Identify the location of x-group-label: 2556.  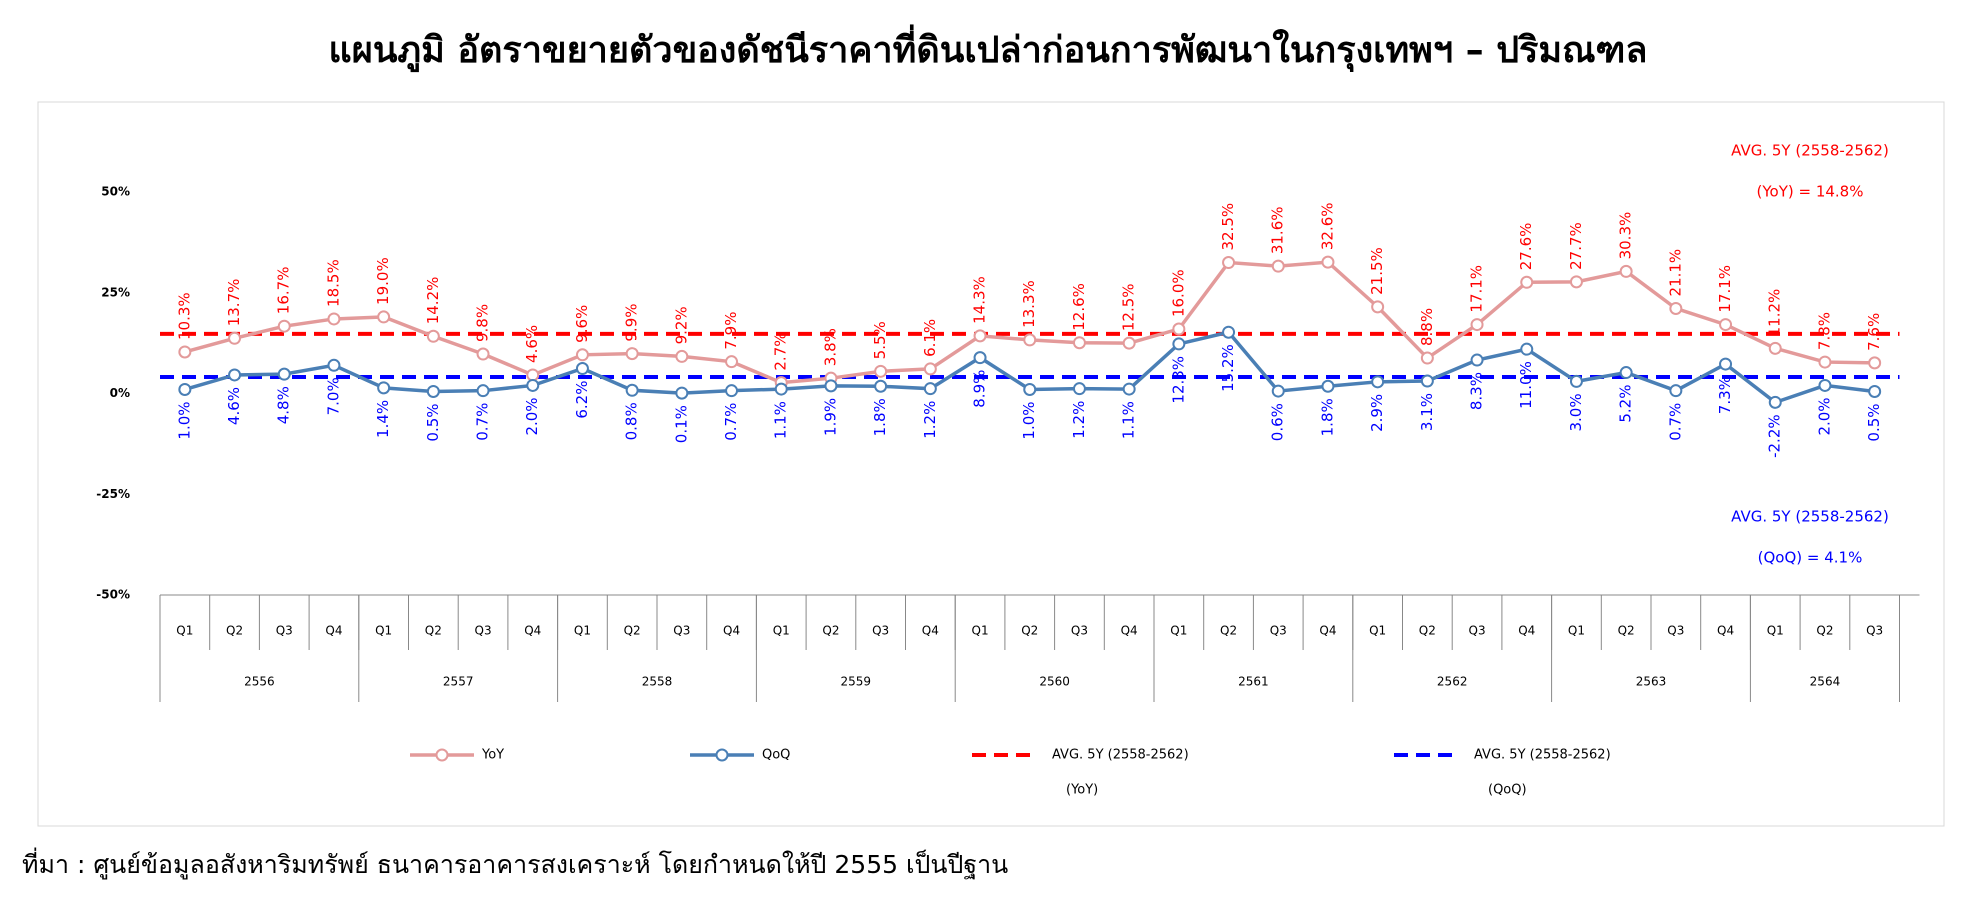
(259, 682).